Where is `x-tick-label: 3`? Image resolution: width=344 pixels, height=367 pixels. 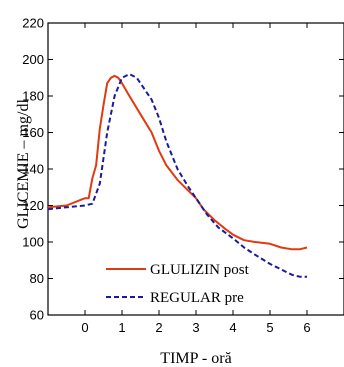 x-tick-label: 3 is located at coordinates (195, 327).